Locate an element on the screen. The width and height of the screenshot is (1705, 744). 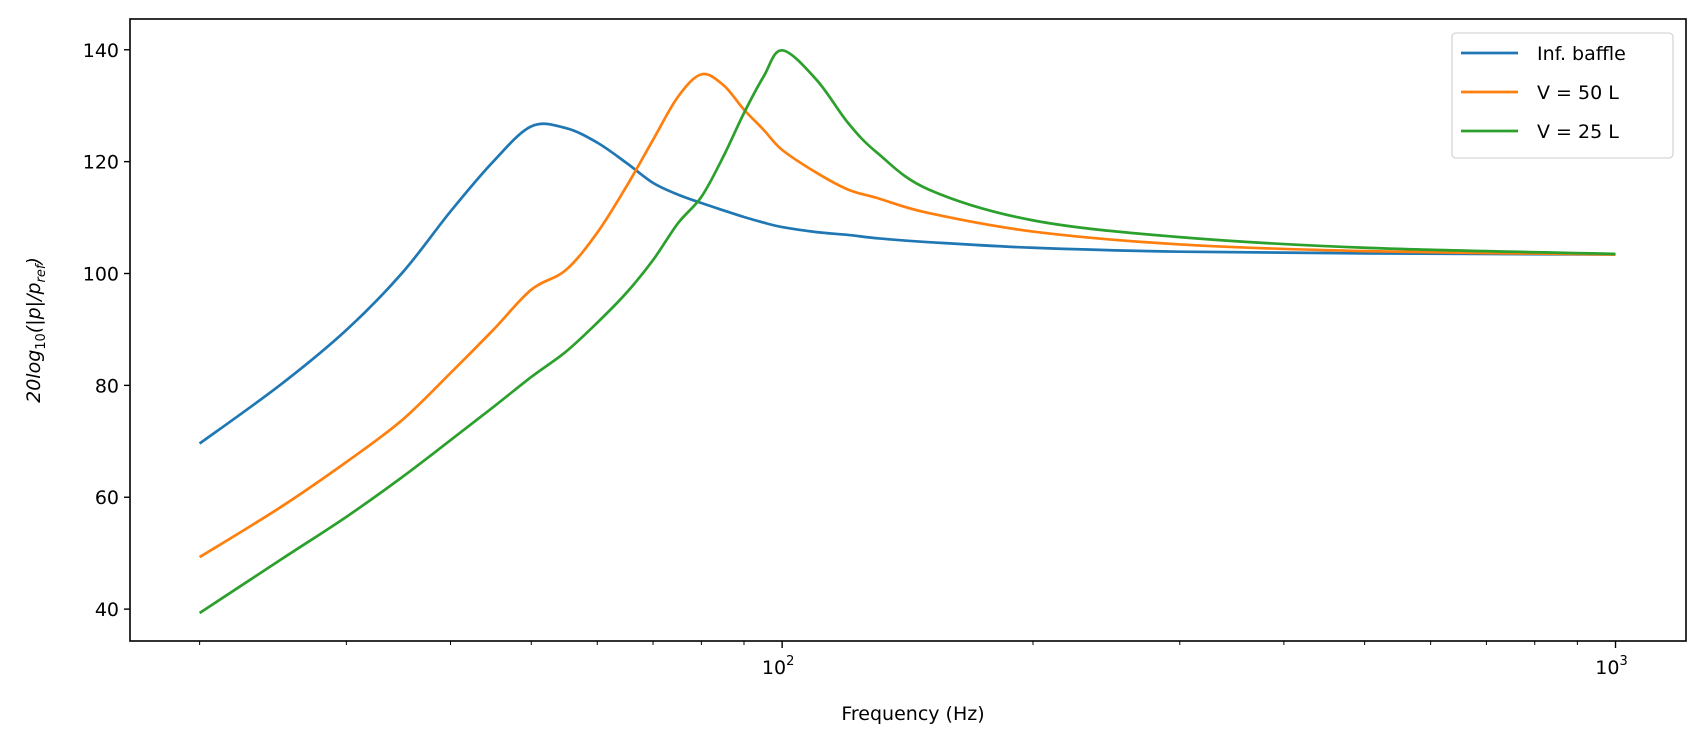
legend: Inf. baffle V = 50 L V = 25 L is located at coordinates (1562, 95).